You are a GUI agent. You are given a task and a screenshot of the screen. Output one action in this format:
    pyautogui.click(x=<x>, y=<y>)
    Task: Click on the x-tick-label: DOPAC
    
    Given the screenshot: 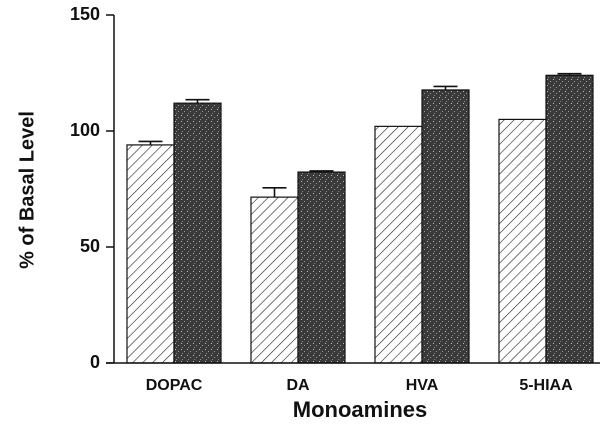 What is the action you would take?
    pyautogui.click(x=174, y=385)
    